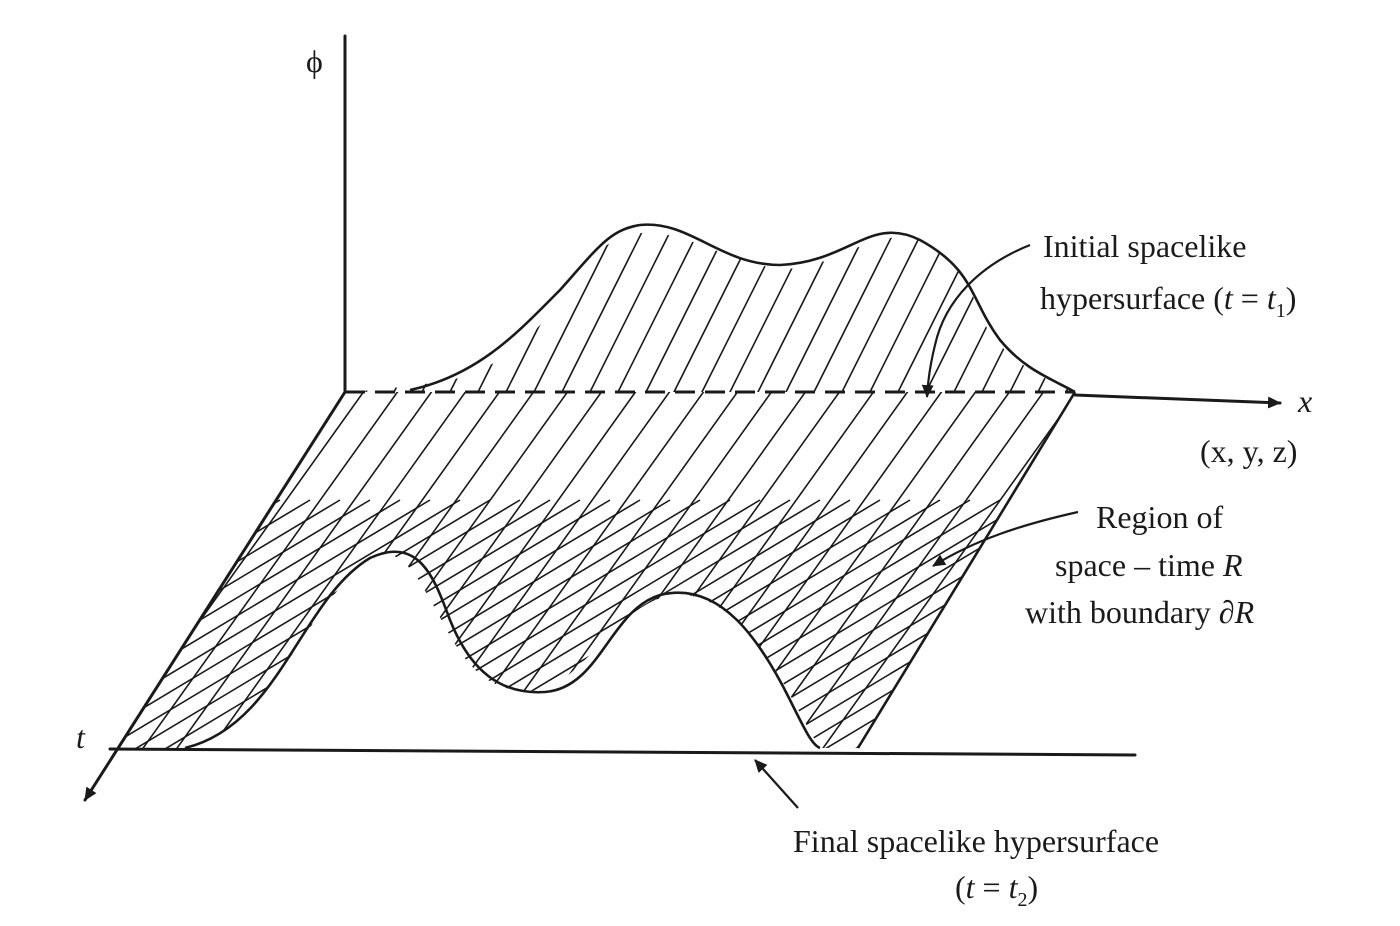 Image resolution: width=1400 pixels, height=926 pixels. I want to click on region-label-line1: Region of, so click(1159, 517).